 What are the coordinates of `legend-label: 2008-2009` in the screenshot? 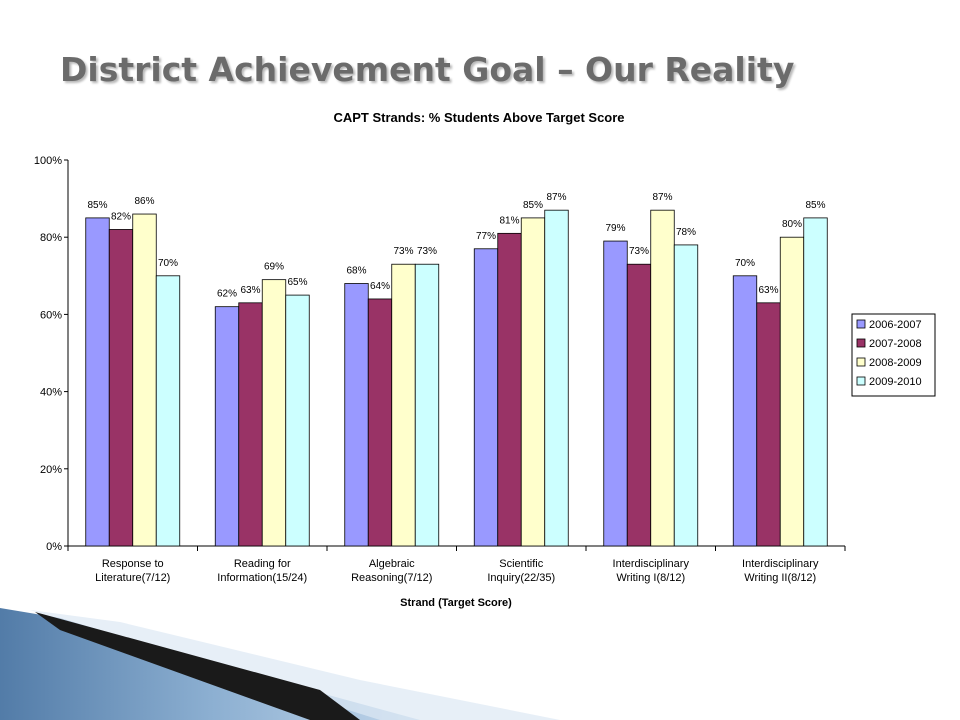 It's located at (895, 363).